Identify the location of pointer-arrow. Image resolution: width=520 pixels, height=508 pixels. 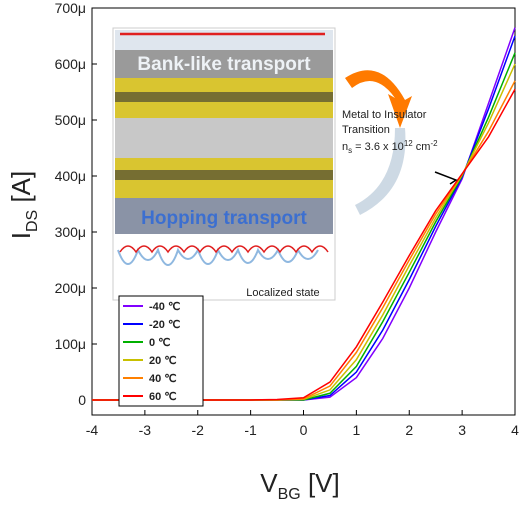
(446, 178).